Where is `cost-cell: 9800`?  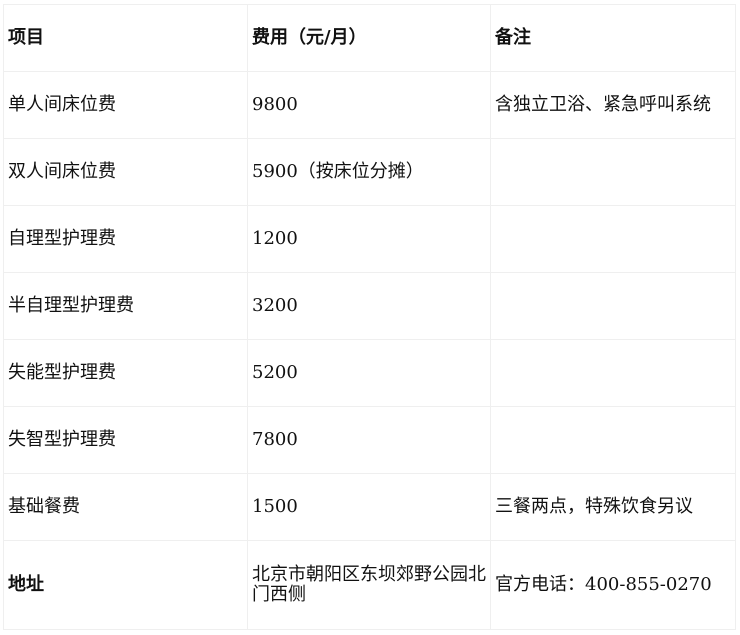
cost-cell: 9800 is located at coordinates (369, 105).